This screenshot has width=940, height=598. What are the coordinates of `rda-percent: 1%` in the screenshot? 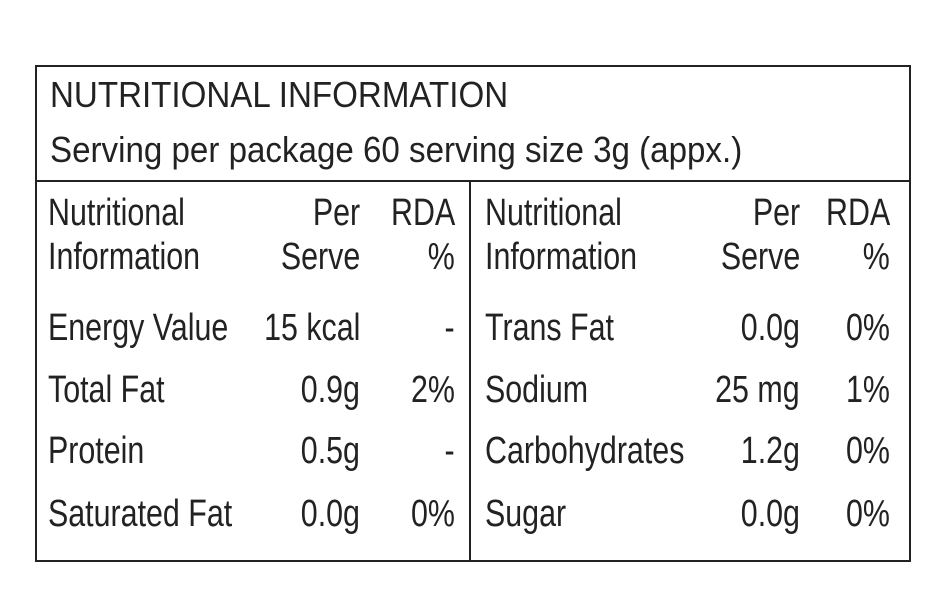 It's located at (868, 390).